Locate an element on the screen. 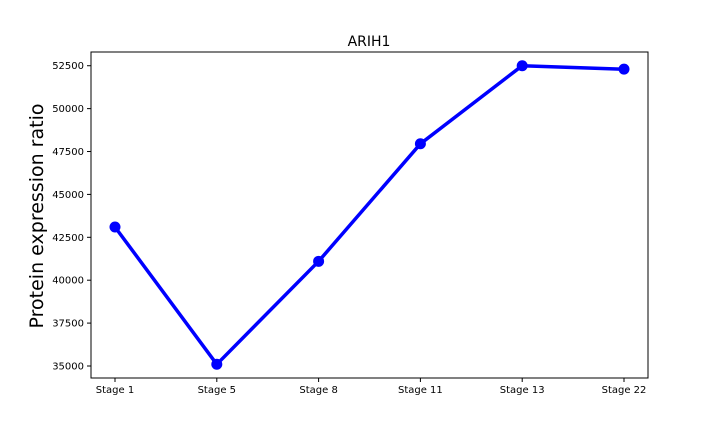  y-tick-label: 40000 is located at coordinates (68, 281).